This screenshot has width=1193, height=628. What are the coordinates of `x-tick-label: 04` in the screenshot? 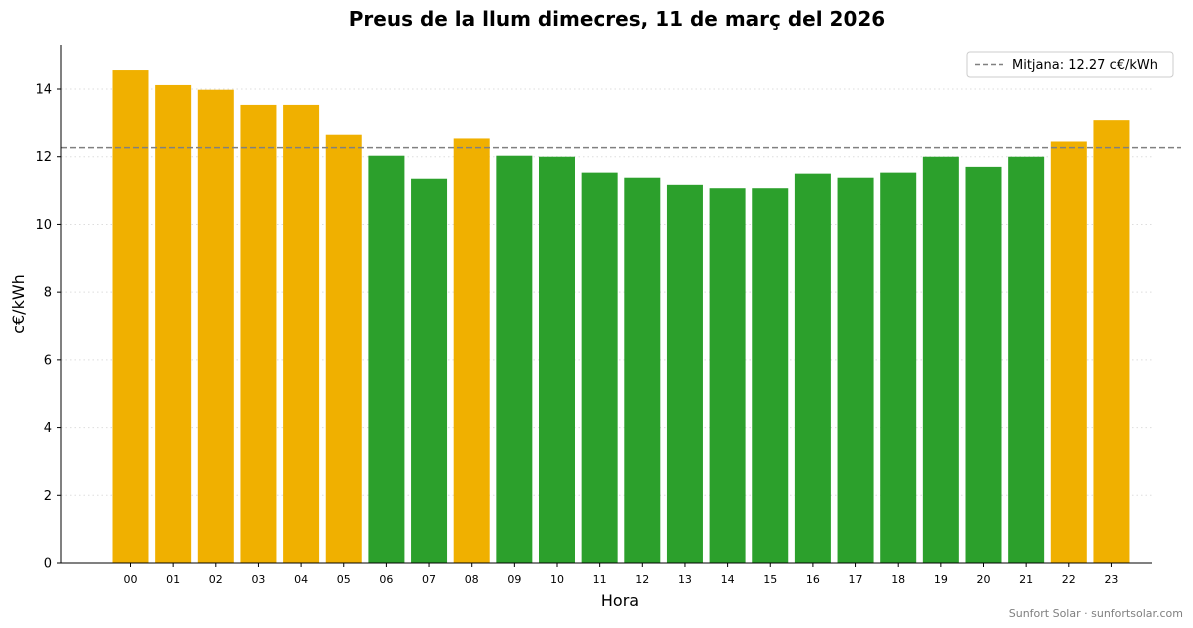 It's located at (301, 579).